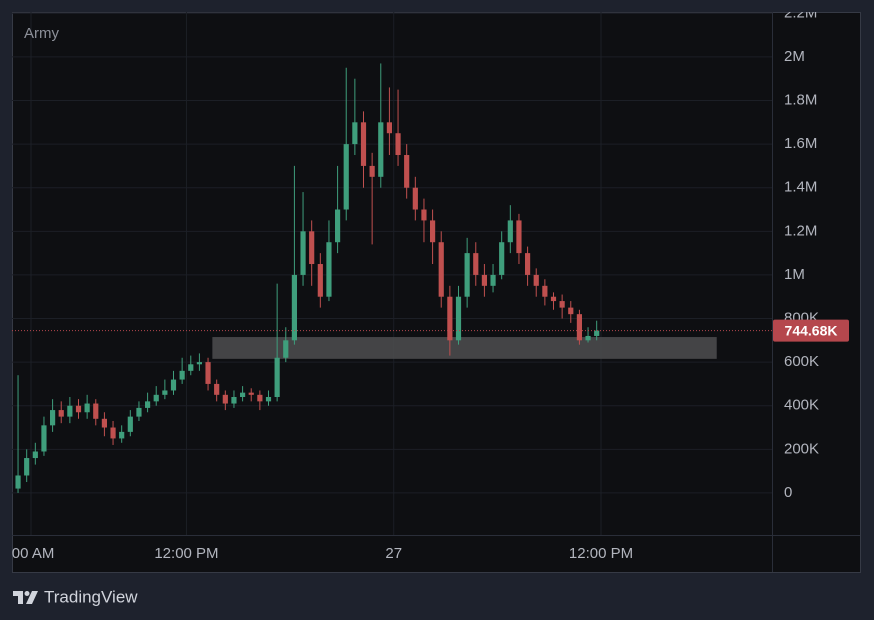 Image resolution: width=874 pixels, height=620 pixels. I want to click on last-price-tag, so click(811, 330).